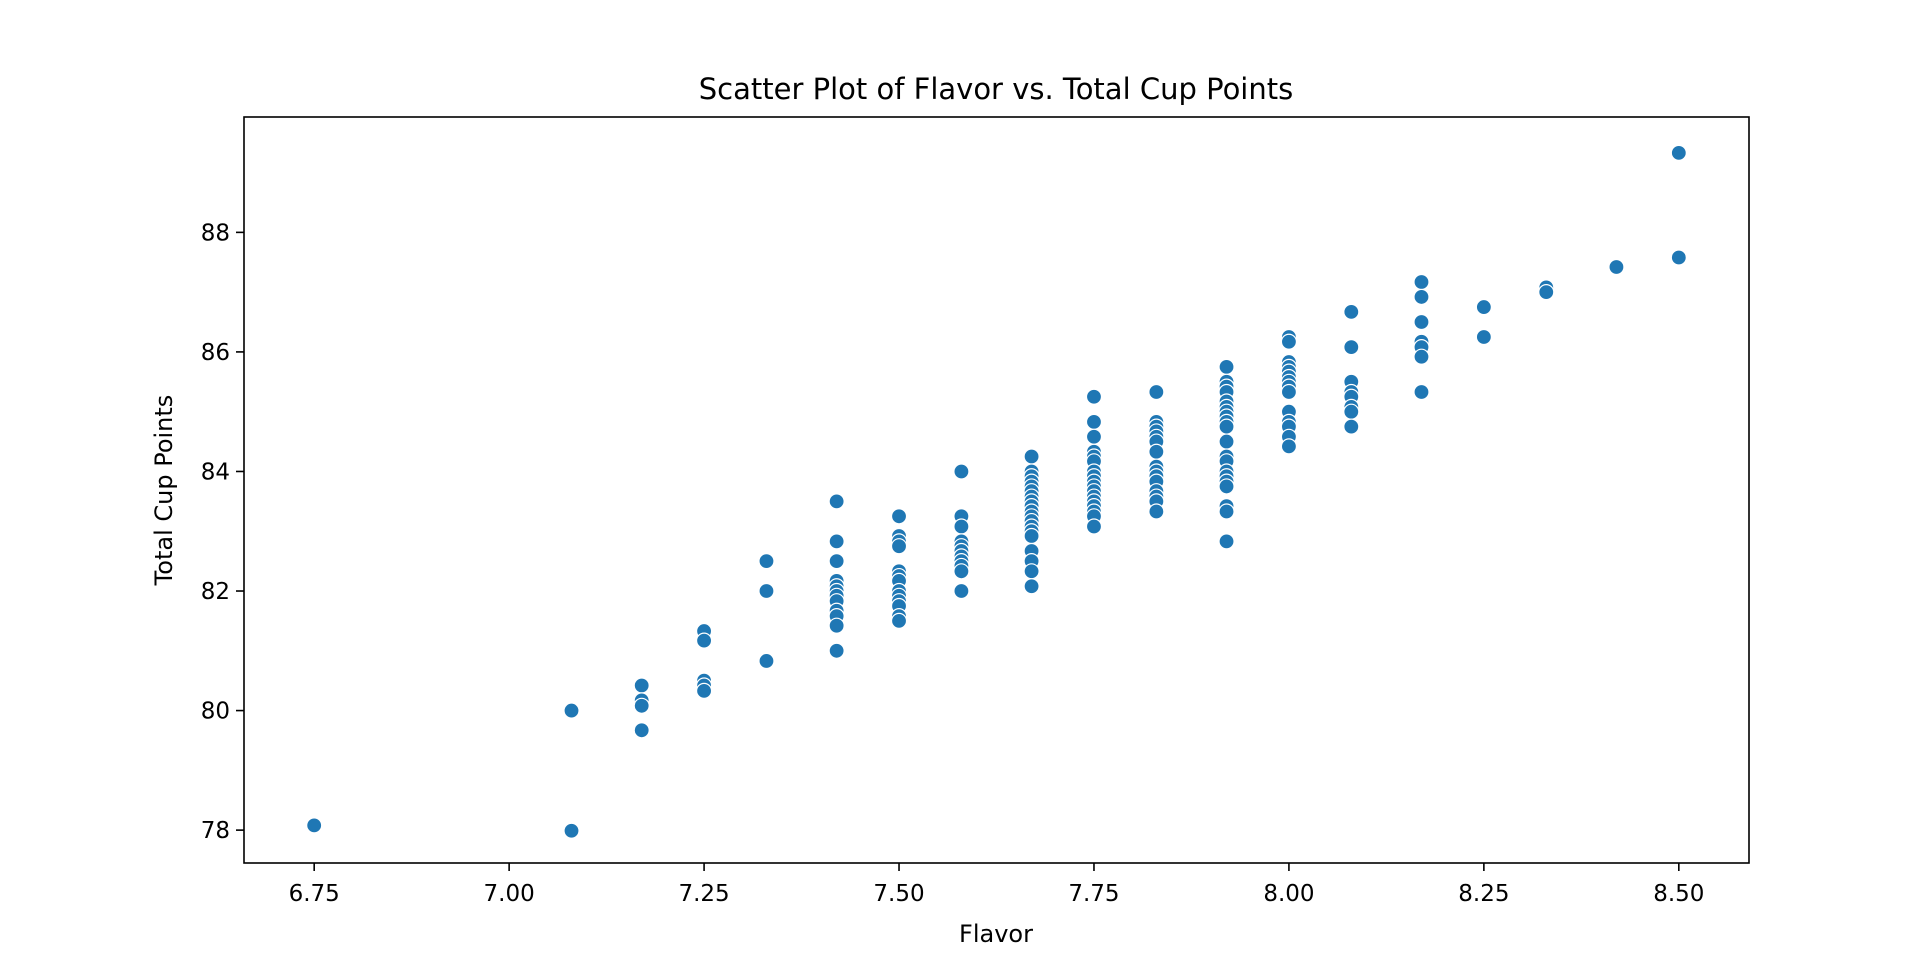  What do you see at coordinates (215, 353) in the screenshot?
I see `y-tick-label: 86` at bounding box center [215, 353].